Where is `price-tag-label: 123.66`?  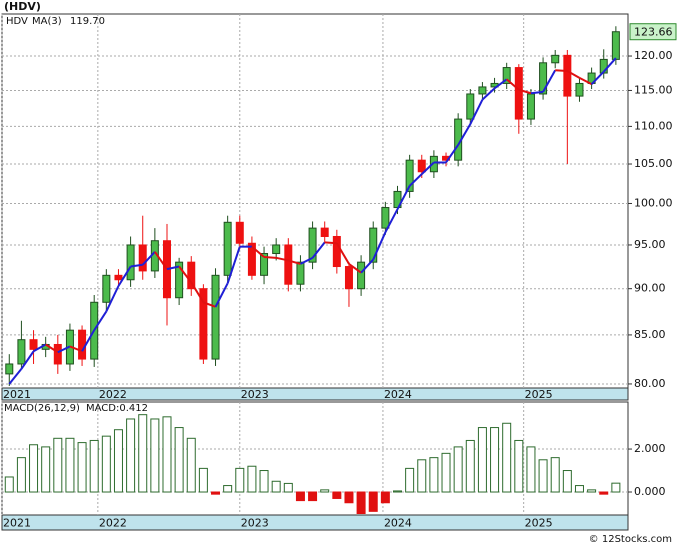 price-tag-label: 123.66 is located at coordinates (653, 32).